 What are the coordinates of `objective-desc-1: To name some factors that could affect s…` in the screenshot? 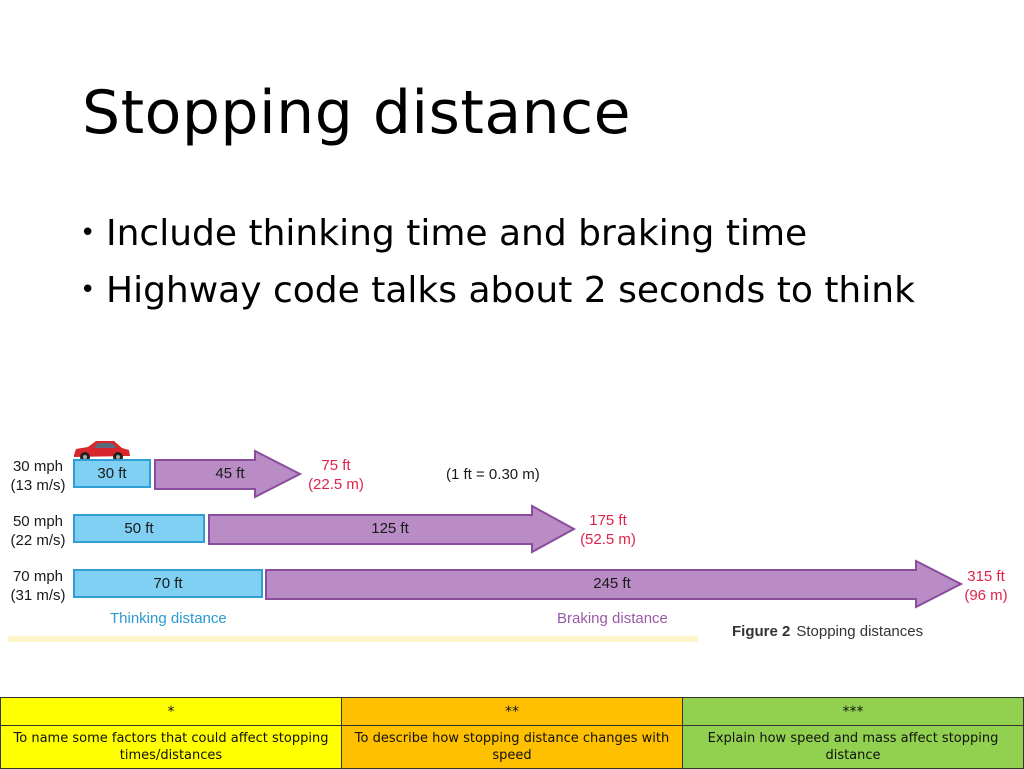 It's located at (171, 747).